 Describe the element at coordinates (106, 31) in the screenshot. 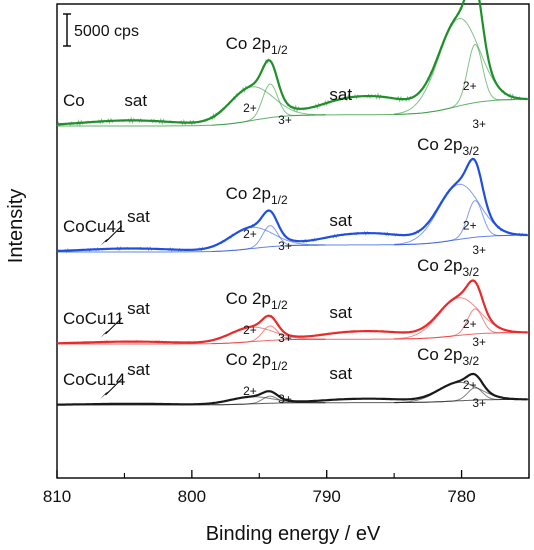

I see `scale-bar-label: 5000 cps` at that location.